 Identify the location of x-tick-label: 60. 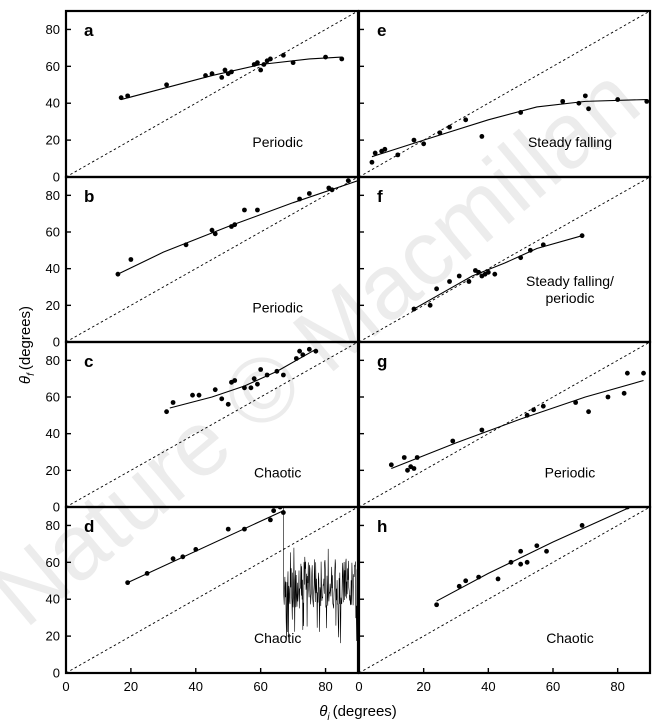
(553, 686).